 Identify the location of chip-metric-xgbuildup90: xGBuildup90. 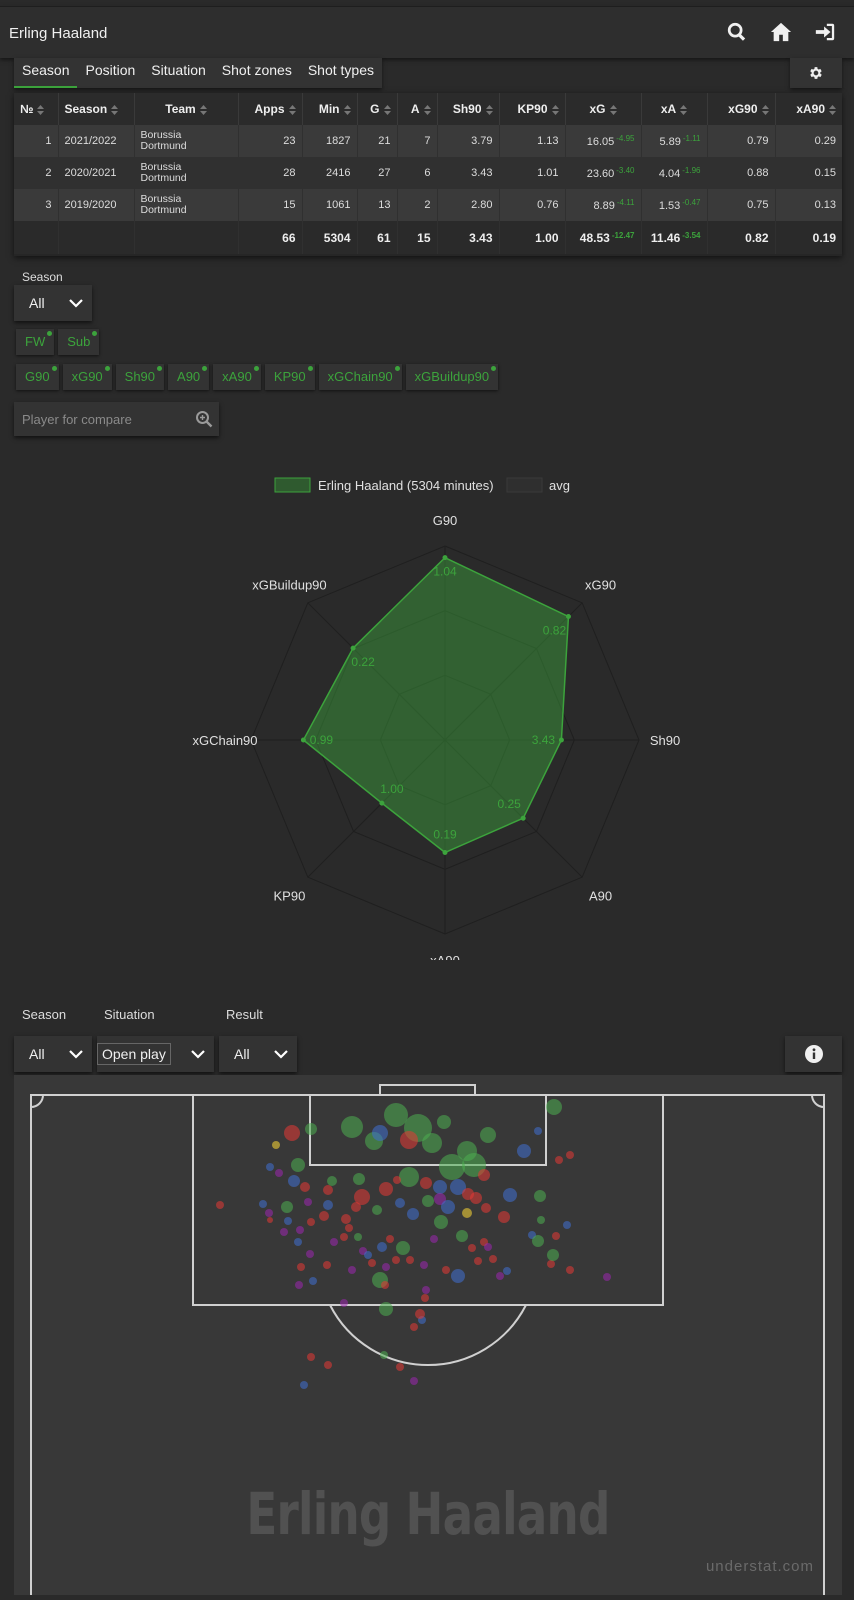
(452, 377).